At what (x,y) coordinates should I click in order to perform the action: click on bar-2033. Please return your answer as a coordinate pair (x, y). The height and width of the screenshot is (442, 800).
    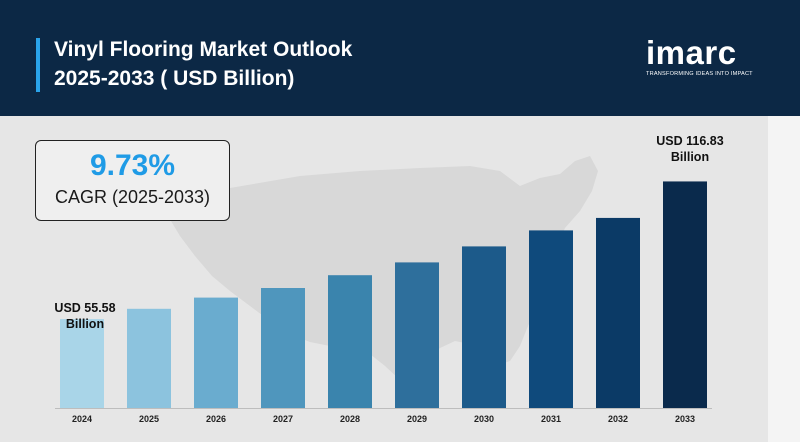
    Looking at the image, I should click on (685, 294).